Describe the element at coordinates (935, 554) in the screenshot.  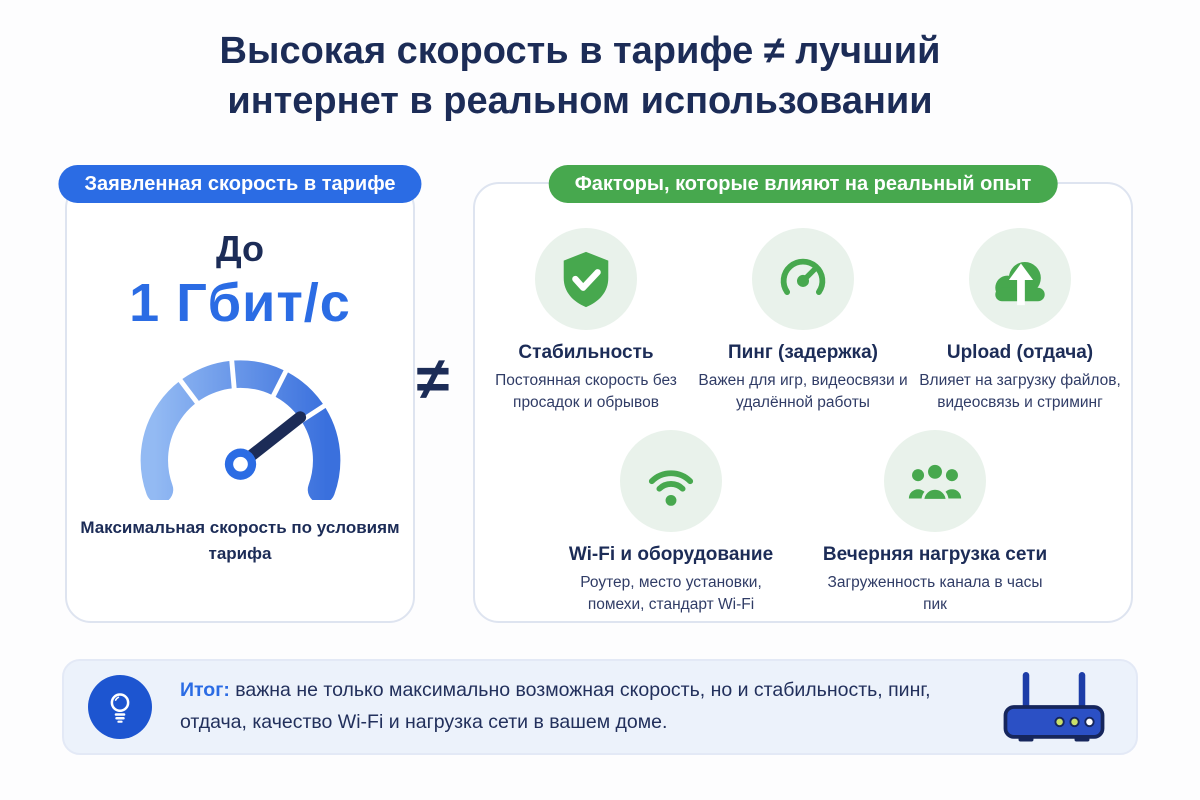
I see `factor-title: Вечерняя нагрузка сети` at that location.